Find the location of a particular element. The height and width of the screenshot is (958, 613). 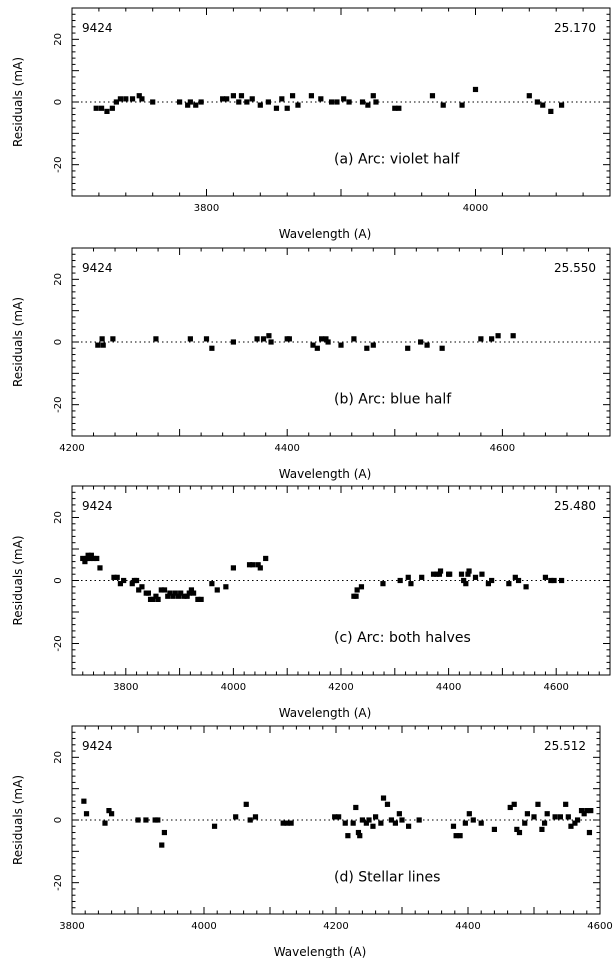

star-id-label: 9424 is located at coordinates (97, 746).